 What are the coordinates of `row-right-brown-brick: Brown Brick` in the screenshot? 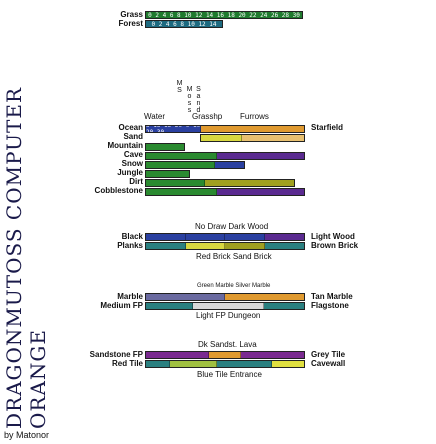 It's located at (335, 245).